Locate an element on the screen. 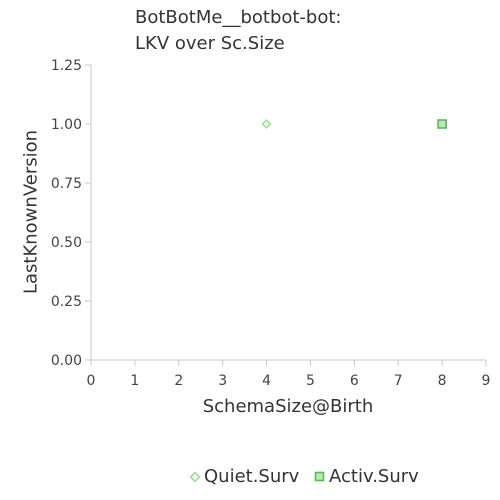 This screenshot has width=500, height=500. x-tick-label: 4 is located at coordinates (266, 381).